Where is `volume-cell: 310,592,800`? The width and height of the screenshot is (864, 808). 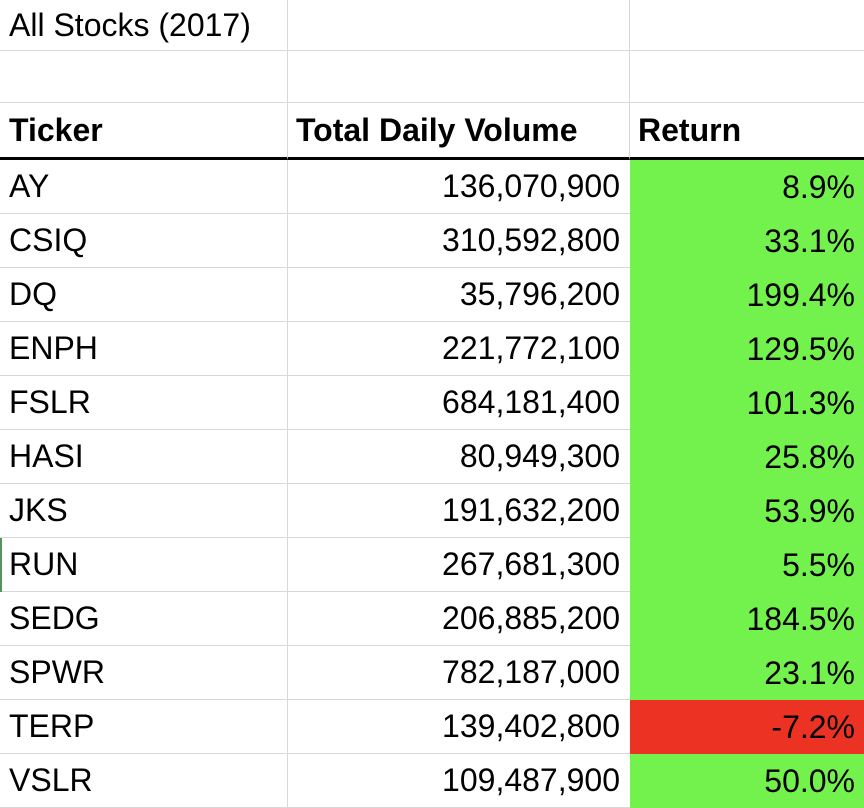
volume-cell: 310,592,800 is located at coordinates (459, 241).